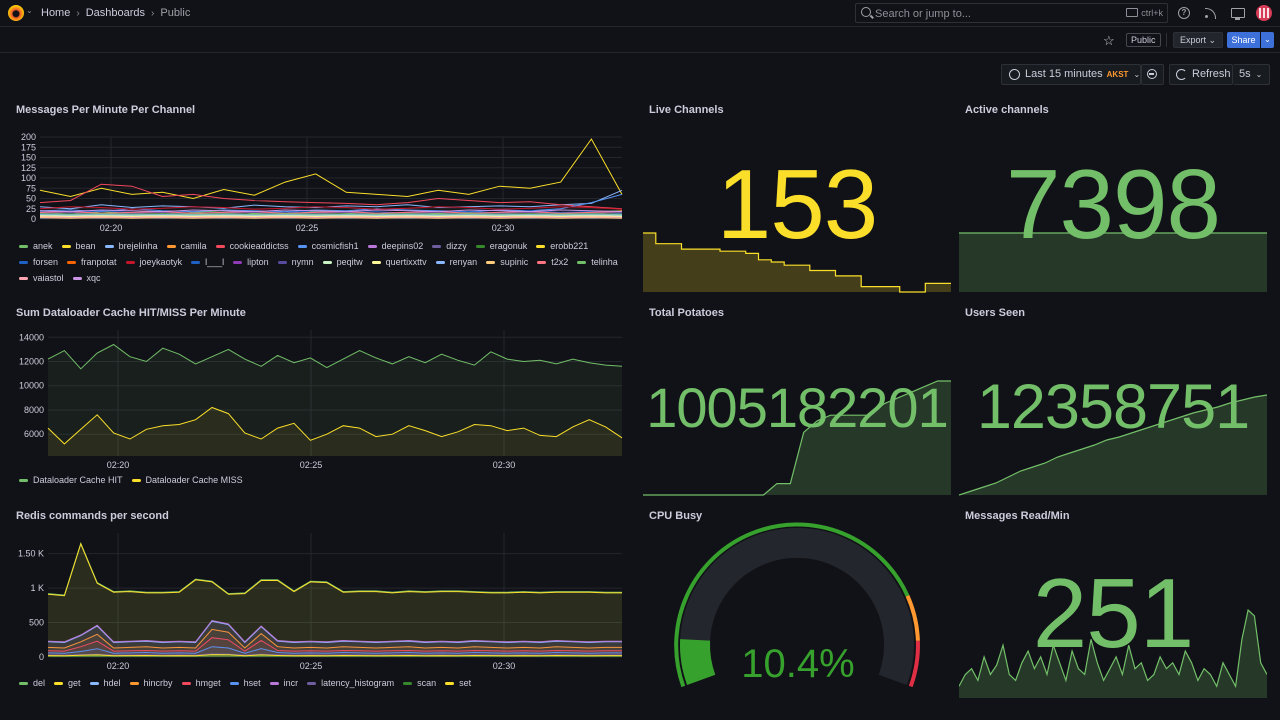 Image resolution: width=1280 pixels, height=720 pixels. I want to click on y-tick-label: 14000, so click(31, 337).